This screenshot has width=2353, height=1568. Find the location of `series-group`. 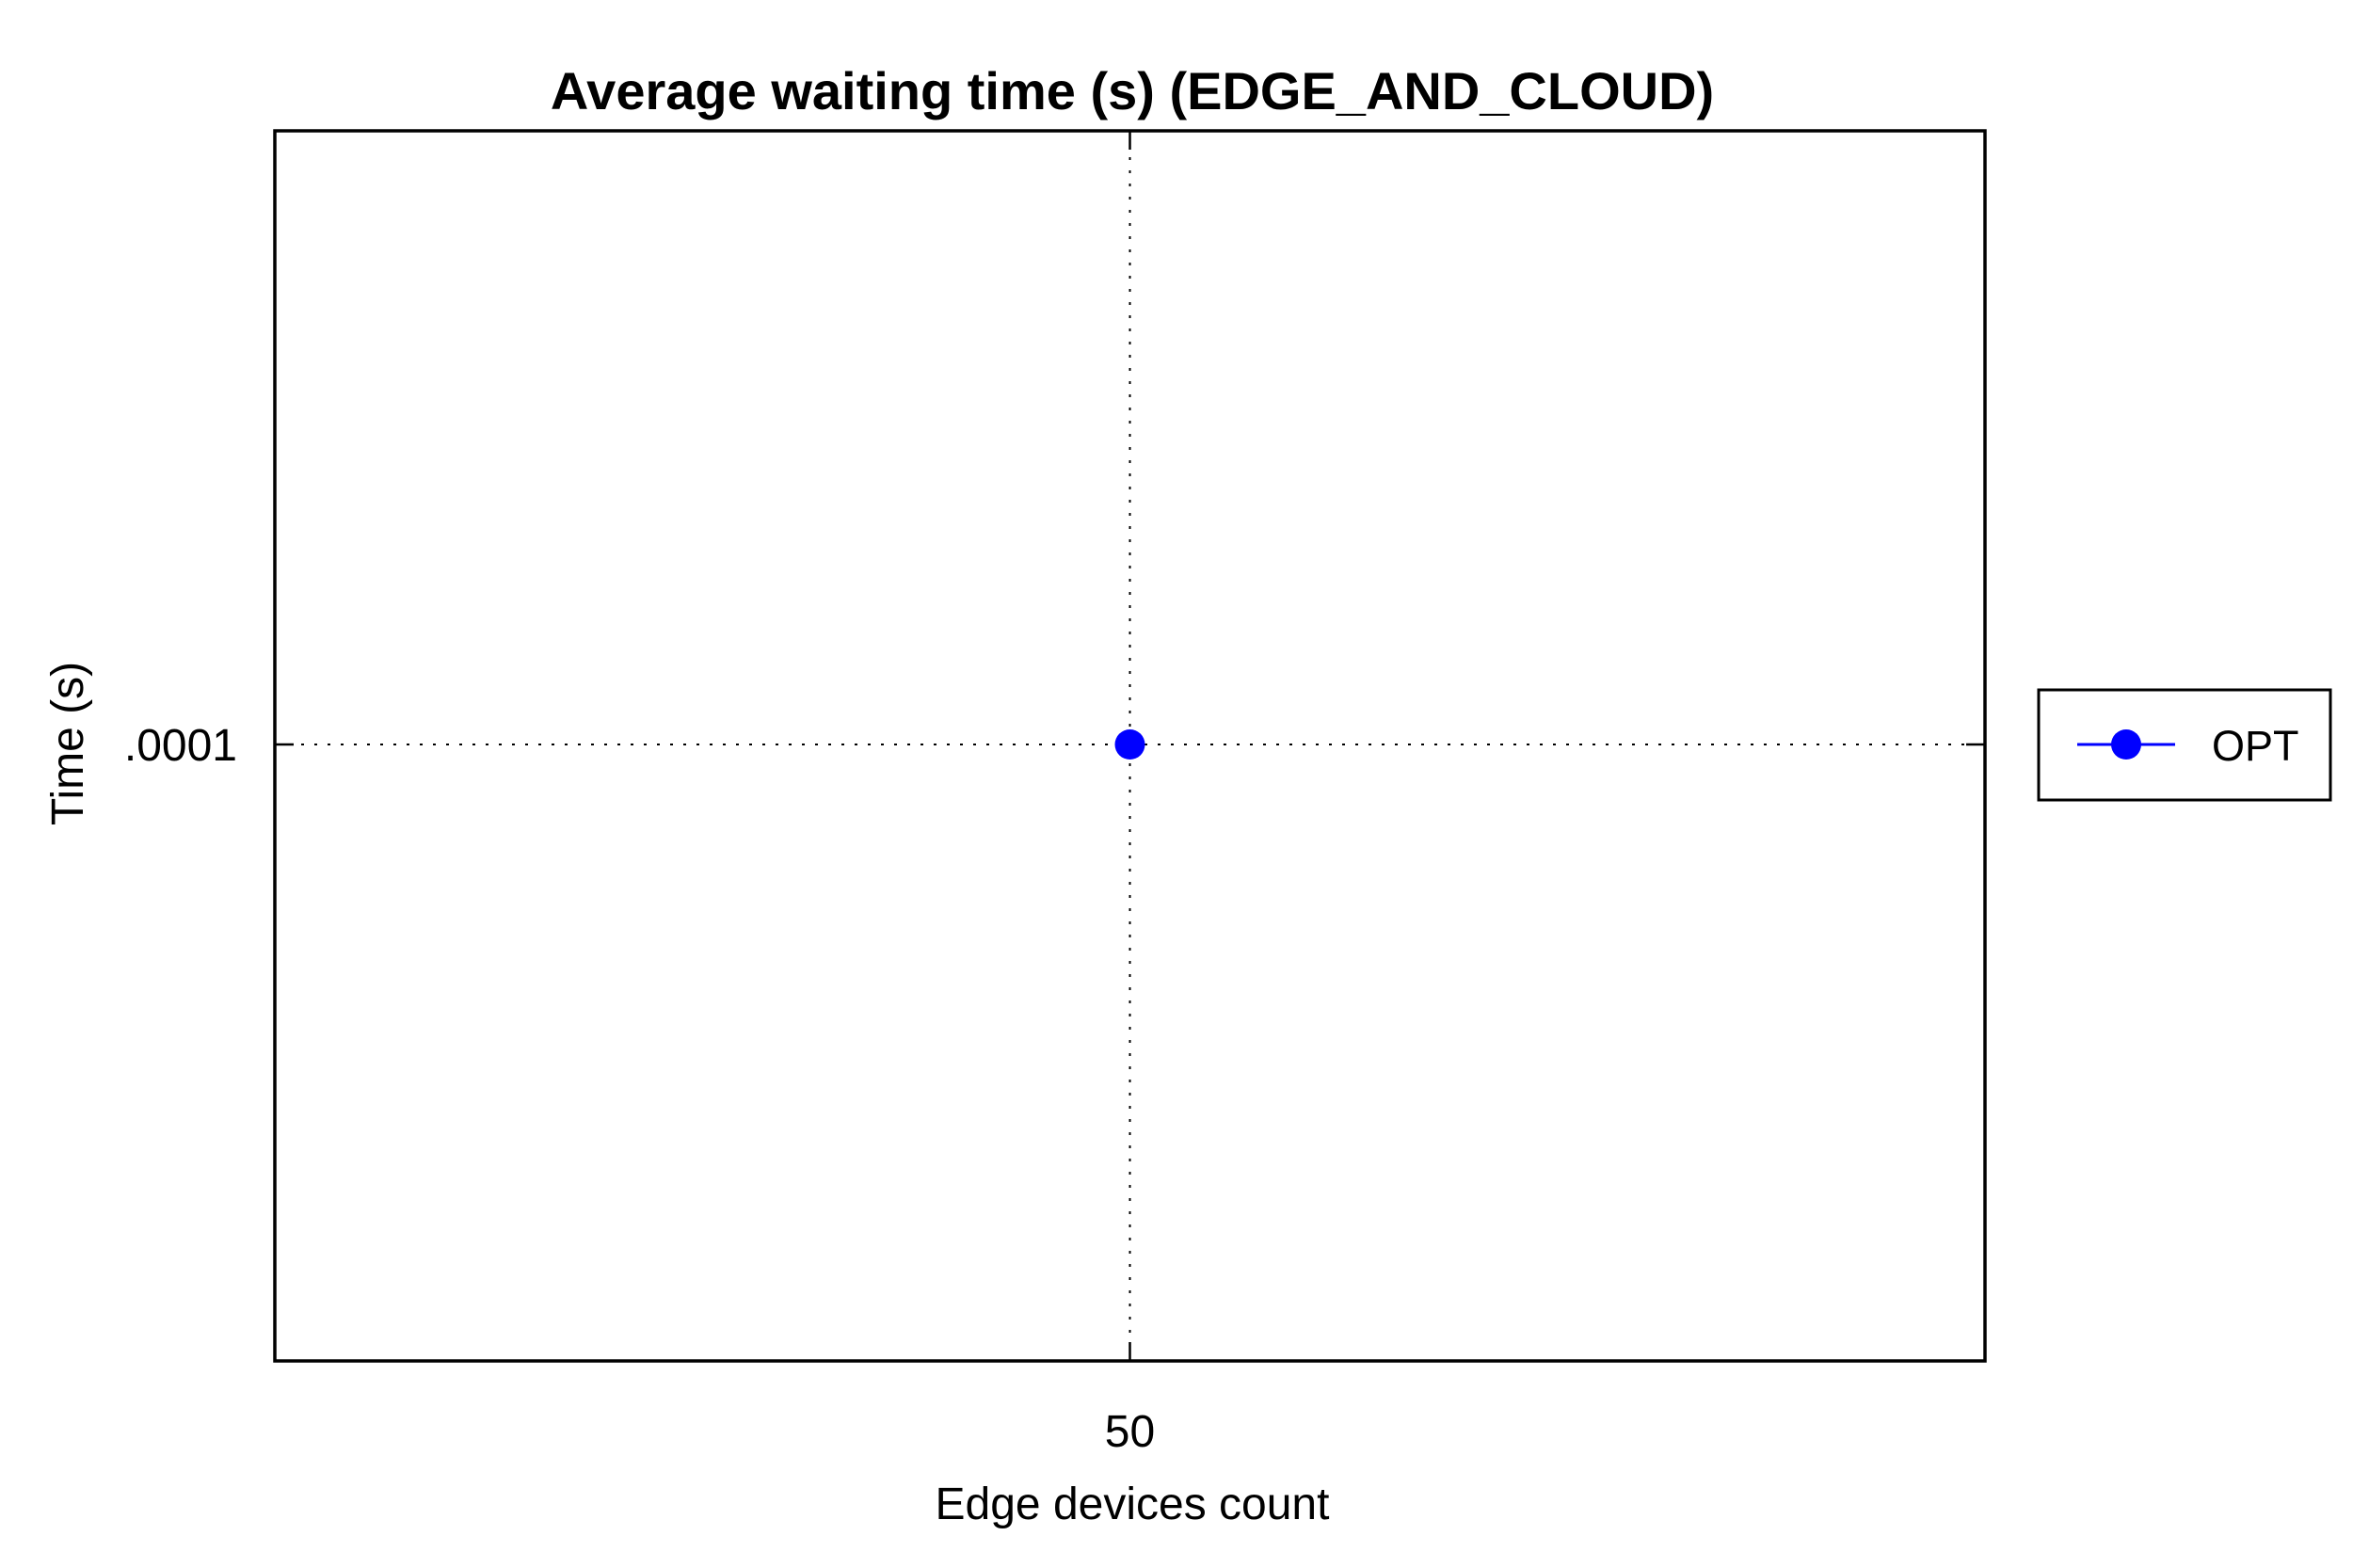

series-group is located at coordinates (1130, 744).